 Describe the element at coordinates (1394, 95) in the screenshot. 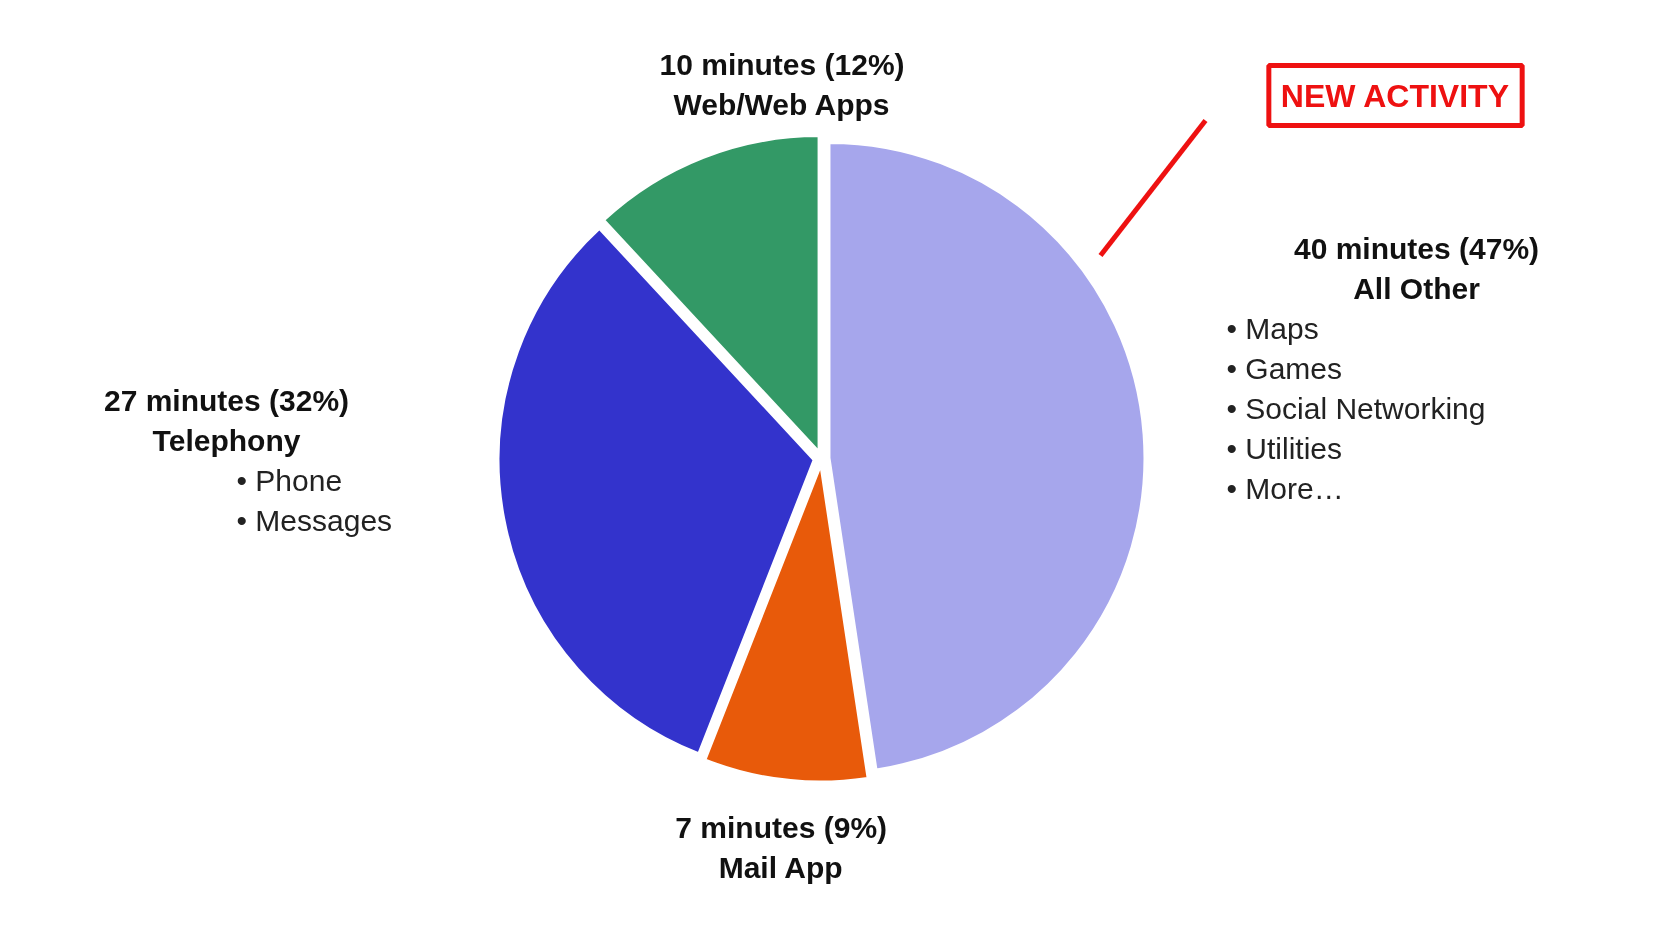

I see `text: NEW ACTIVITY` at that location.